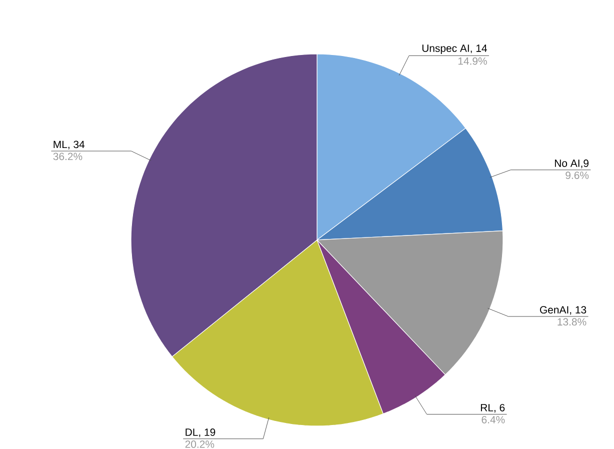 The height and width of the screenshot is (449, 614). I want to click on slice-label: RL, 6, so click(492, 408).